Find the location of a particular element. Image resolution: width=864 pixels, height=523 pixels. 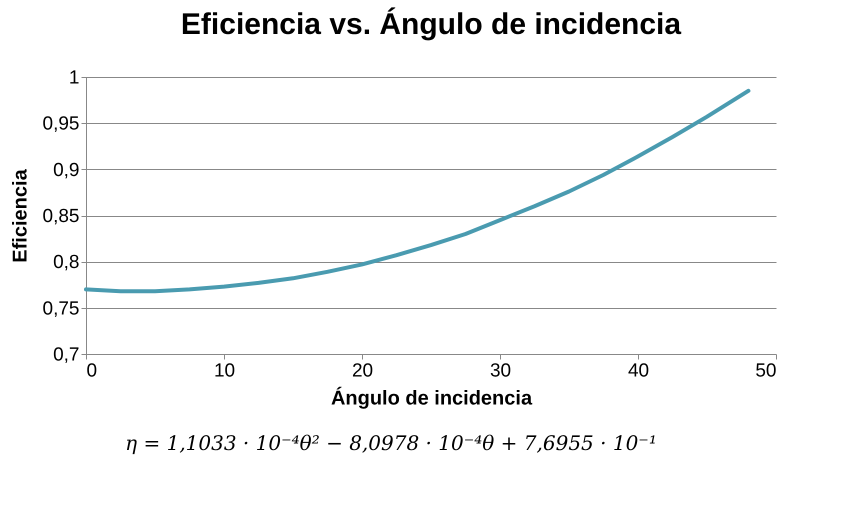

x-tick-label: 50 is located at coordinates (765, 371).